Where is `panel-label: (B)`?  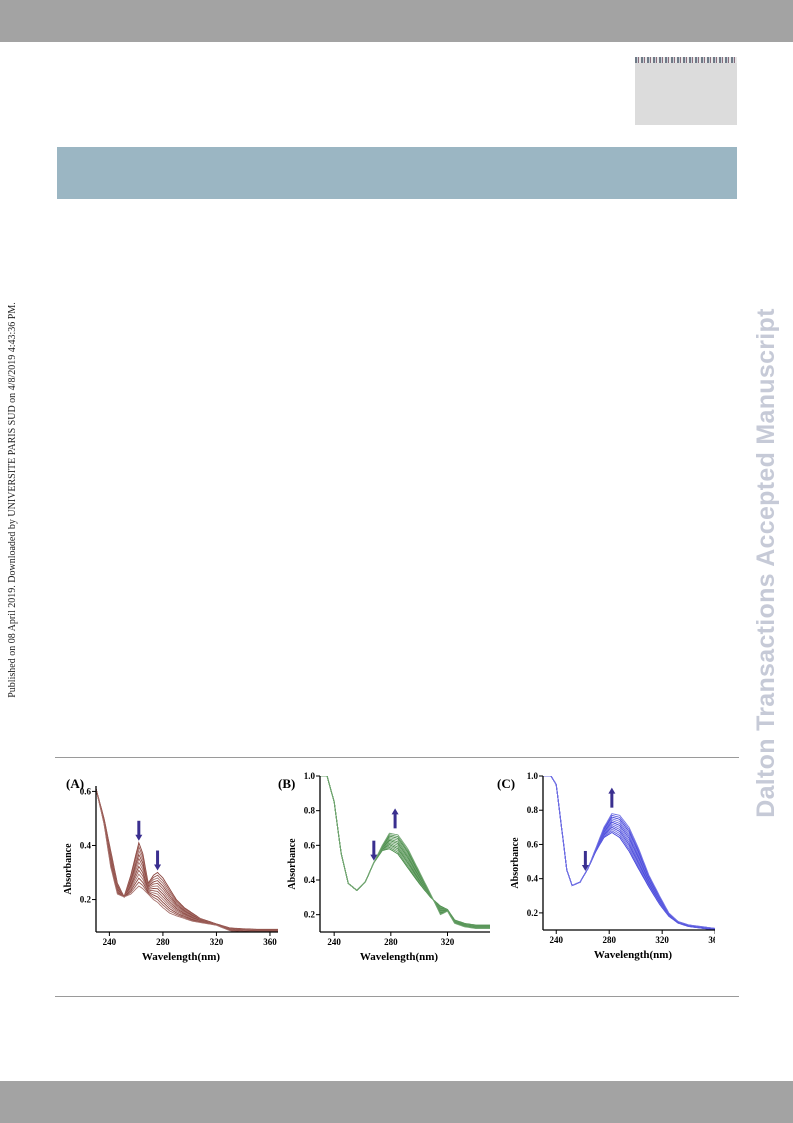
panel-label: (B) is located at coordinates (286, 783).